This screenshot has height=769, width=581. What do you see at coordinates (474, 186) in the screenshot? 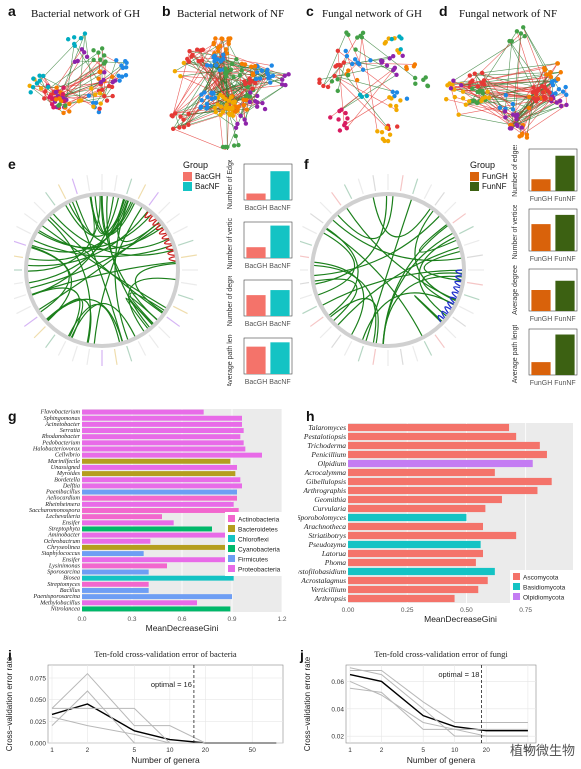
I see `legend-swatch` at bounding box center [474, 186].